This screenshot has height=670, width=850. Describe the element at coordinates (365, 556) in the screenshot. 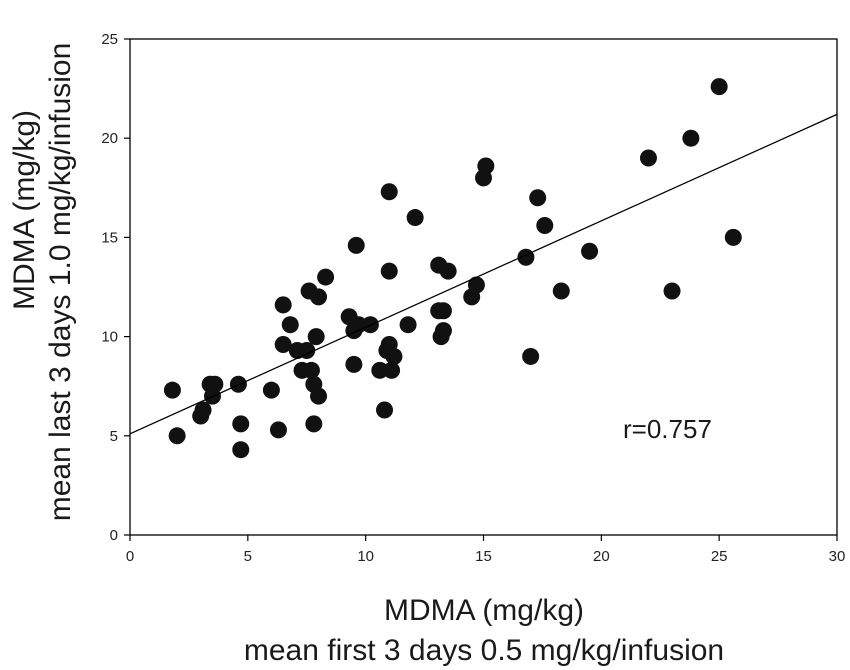

I see `x-tick-label: 10` at that location.